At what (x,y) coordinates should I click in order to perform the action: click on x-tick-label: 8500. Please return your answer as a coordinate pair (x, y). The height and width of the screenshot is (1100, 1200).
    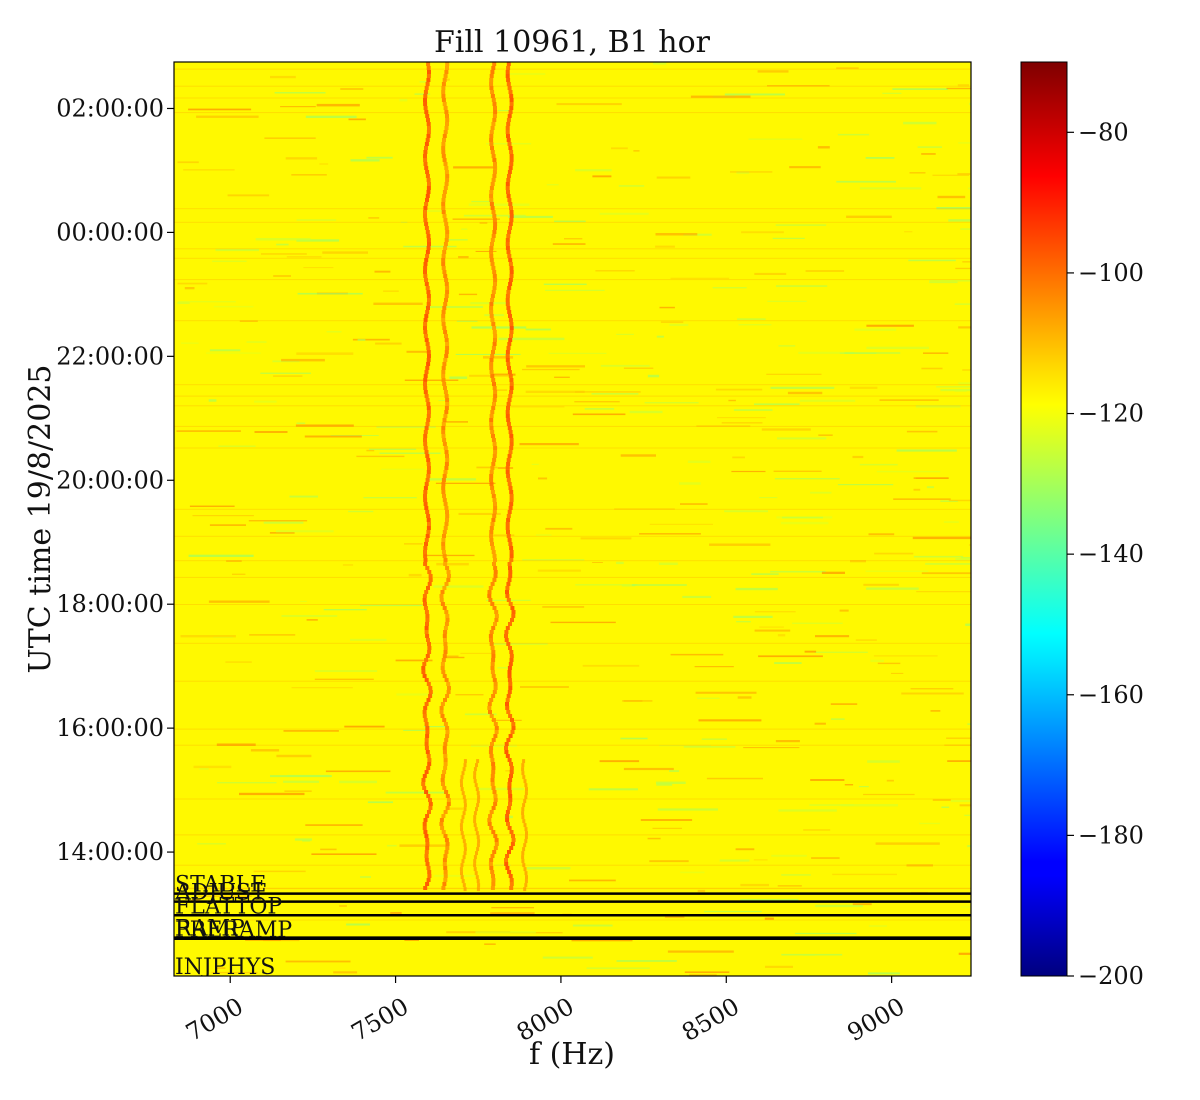
    Looking at the image, I should click on (710, 1019).